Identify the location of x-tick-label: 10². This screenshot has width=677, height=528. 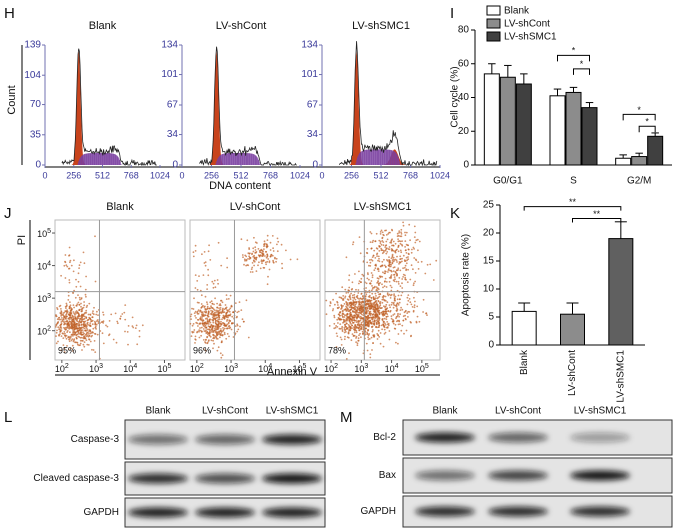
(62, 369).